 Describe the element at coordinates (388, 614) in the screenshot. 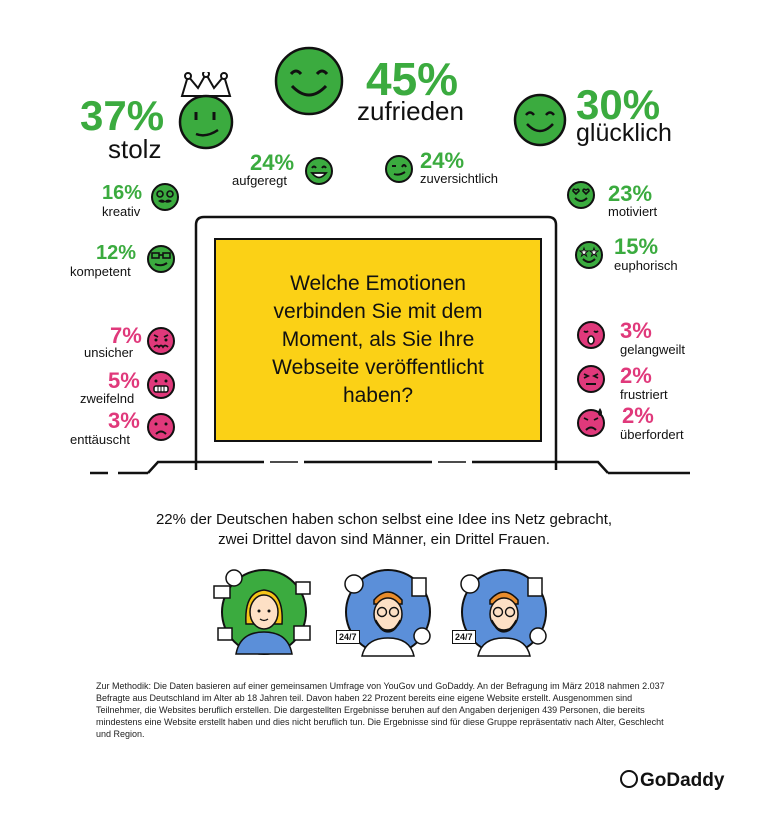

I see `man-founder-illustration-1: 24/7` at that location.